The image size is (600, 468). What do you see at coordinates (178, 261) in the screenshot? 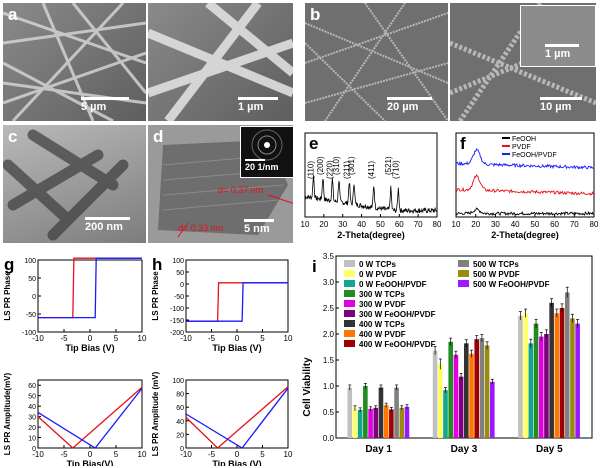
I see `y-tick-label: 100` at bounding box center [178, 261].